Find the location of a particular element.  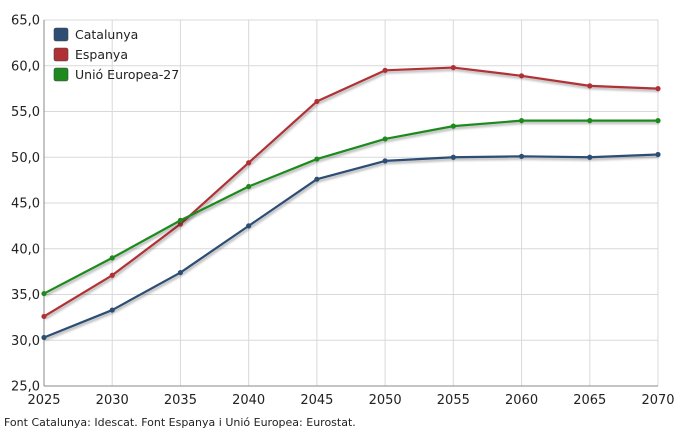

legend-item: Unió Europea-27 is located at coordinates (116, 74).